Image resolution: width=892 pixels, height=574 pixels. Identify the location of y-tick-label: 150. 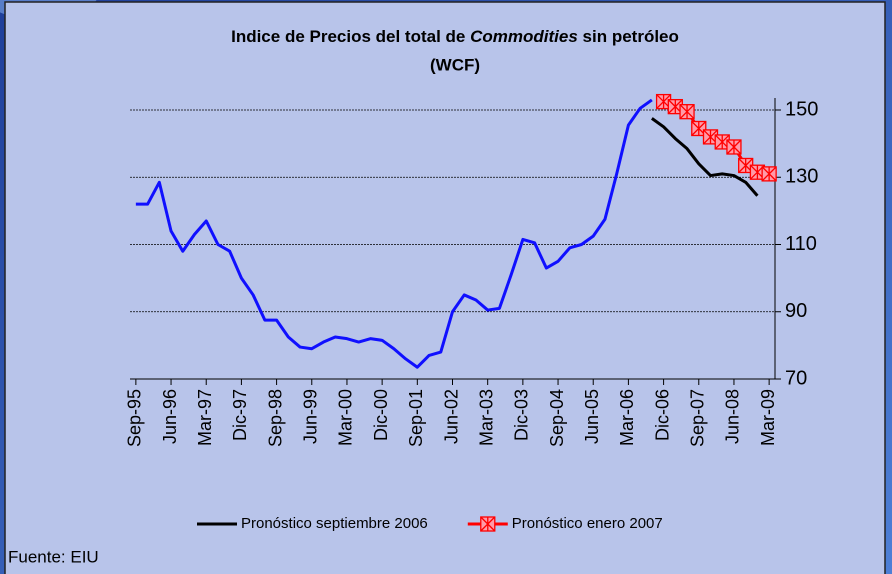
(801, 109).